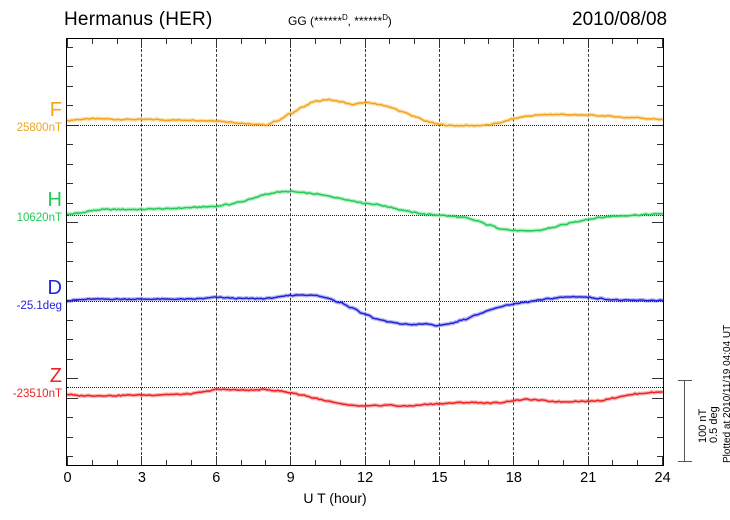 Image resolution: width=730 pixels, height=520 pixels. I want to click on component-symbol-z: Z, so click(55, 376).